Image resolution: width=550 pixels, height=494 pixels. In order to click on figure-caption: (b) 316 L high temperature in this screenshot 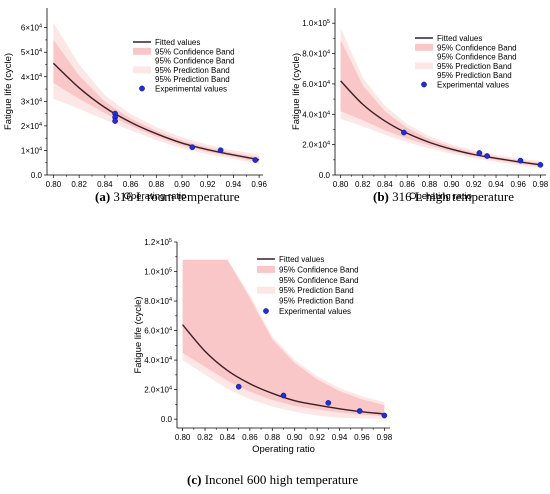, I will do `click(443, 196)`.